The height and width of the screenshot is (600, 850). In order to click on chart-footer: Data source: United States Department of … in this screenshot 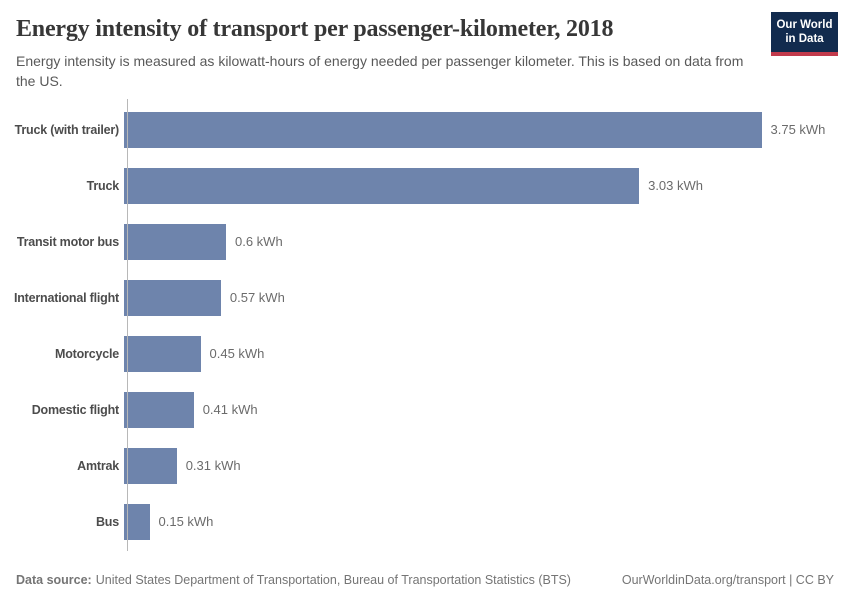, I will do `click(425, 580)`.